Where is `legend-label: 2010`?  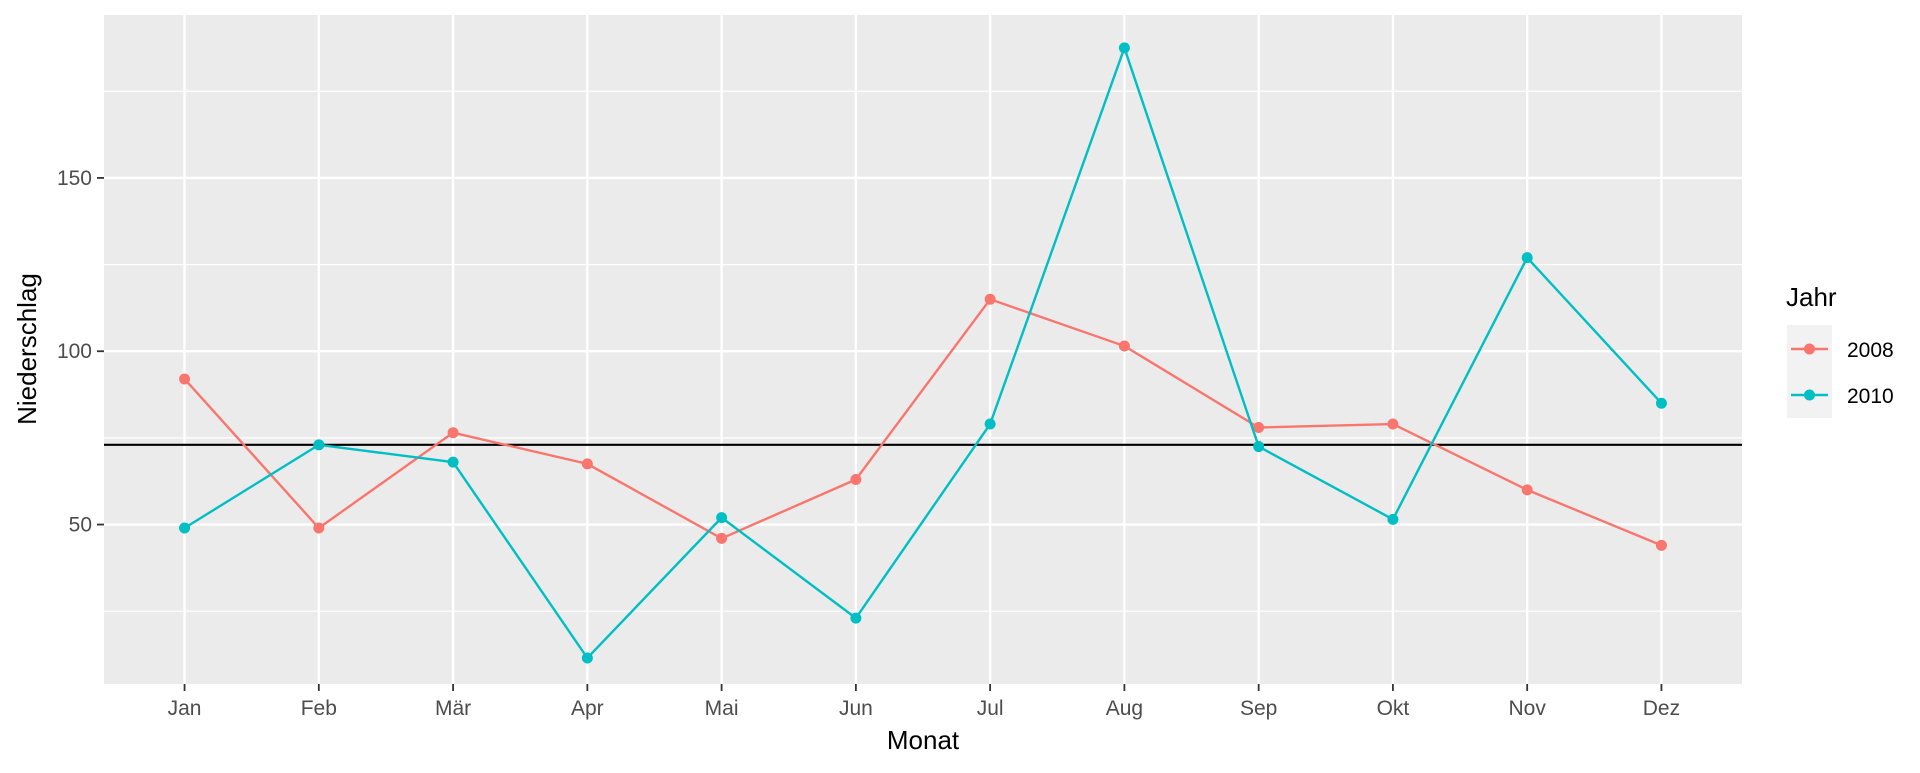 legend-label: 2010 is located at coordinates (1870, 396).